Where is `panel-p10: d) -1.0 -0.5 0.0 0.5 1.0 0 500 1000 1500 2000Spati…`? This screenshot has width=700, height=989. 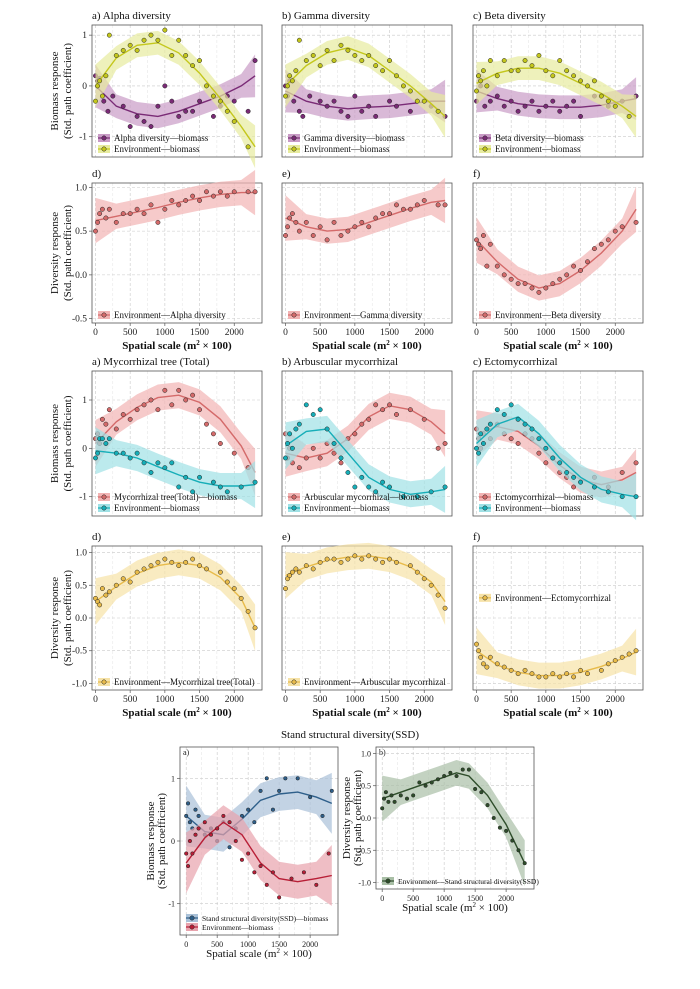
panel-p10: d) -1.0 -0.5 0.0 0.5 1.0 0 500 1000 1500 2000Spati… is located at coordinates (156, 625).